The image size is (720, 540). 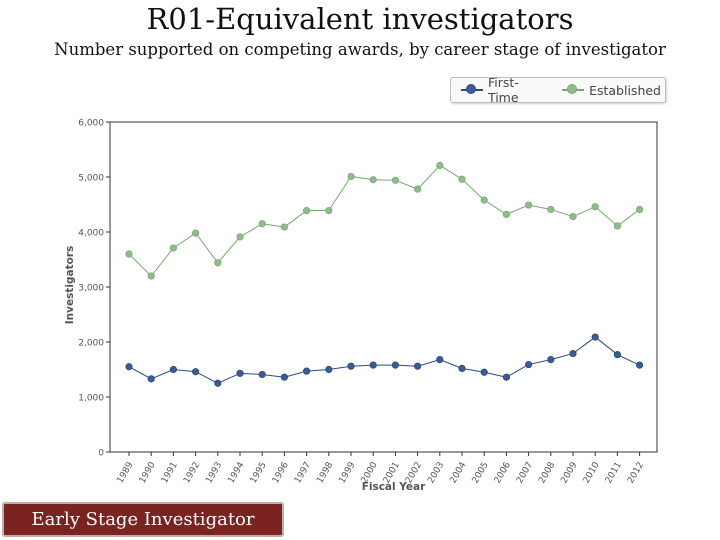 What do you see at coordinates (101, 454) in the screenshot?
I see `y-tick-label: 0` at bounding box center [101, 454].